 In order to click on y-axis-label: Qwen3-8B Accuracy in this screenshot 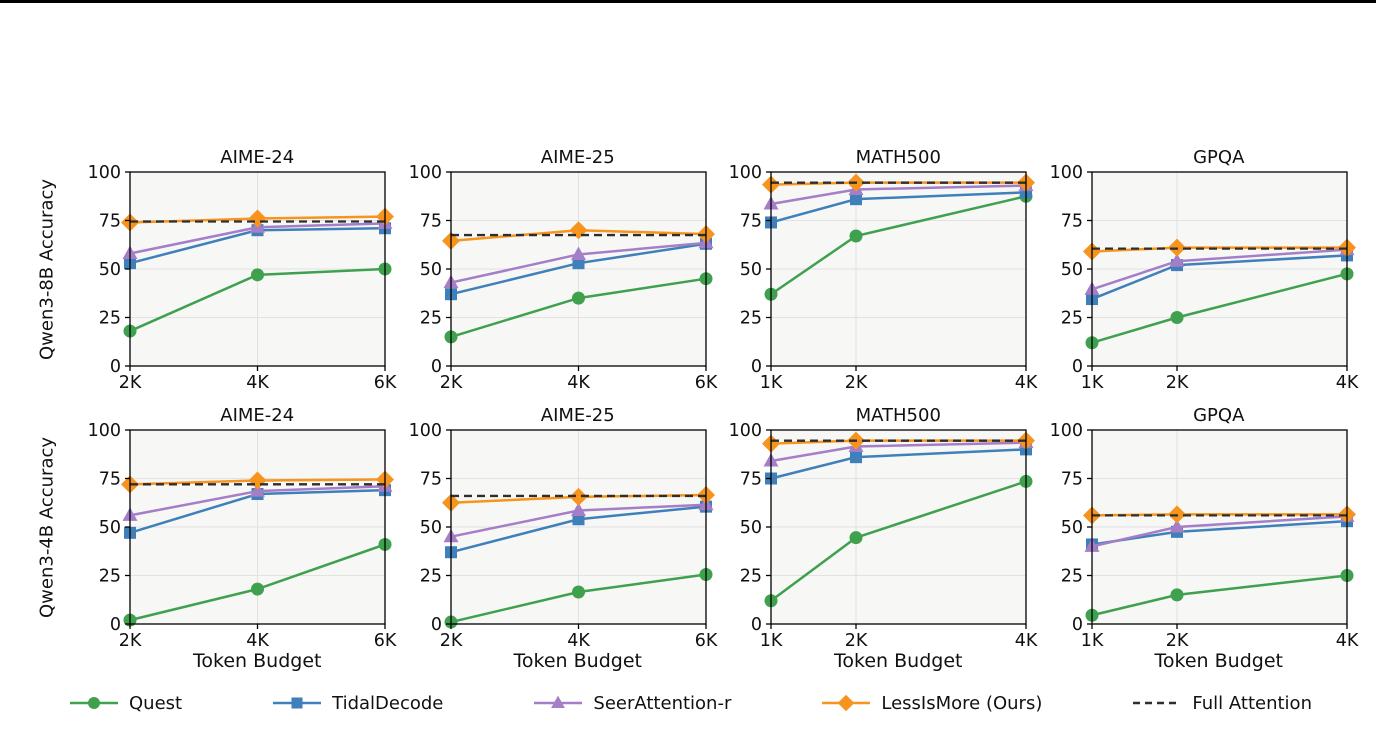, I will do `click(47, 269)`.